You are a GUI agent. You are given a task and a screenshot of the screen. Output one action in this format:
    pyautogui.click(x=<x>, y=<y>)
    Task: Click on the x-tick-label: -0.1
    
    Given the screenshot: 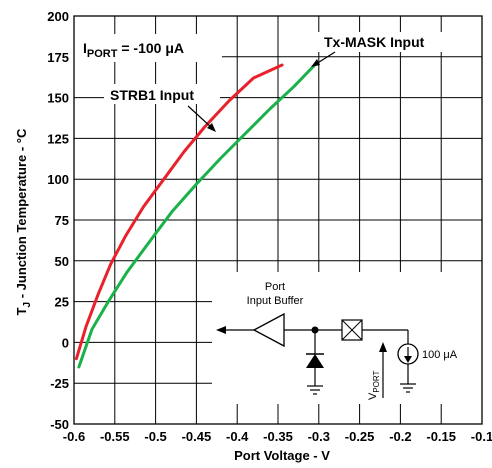 What is the action you would take?
    pyautogui.click(x=481, y=436)
    